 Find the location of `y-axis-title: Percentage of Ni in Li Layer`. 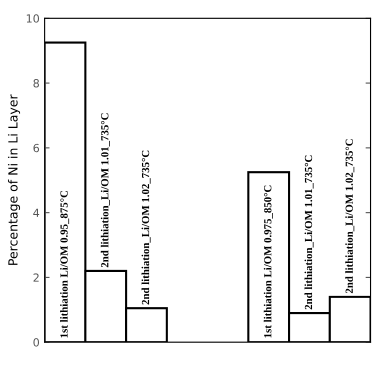

y-axis-title: Percentage of Ni in Li Layer is located at coordinates (14, 179).